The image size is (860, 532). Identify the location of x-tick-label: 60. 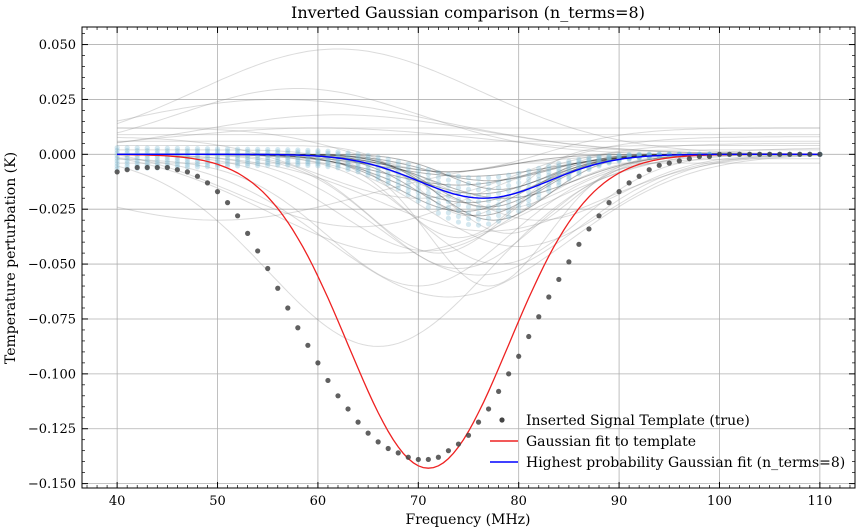
(318, 501).